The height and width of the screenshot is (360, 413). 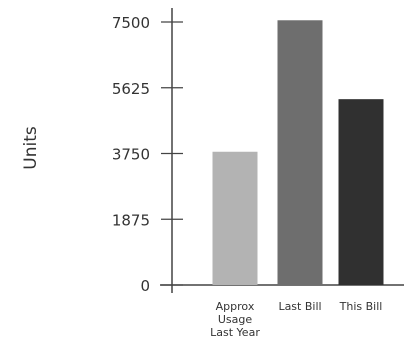 What do you see at coordinates (131, 220) in the screenshot?
I see `y-tick-label: 1875` at bounding box center [131, 220].